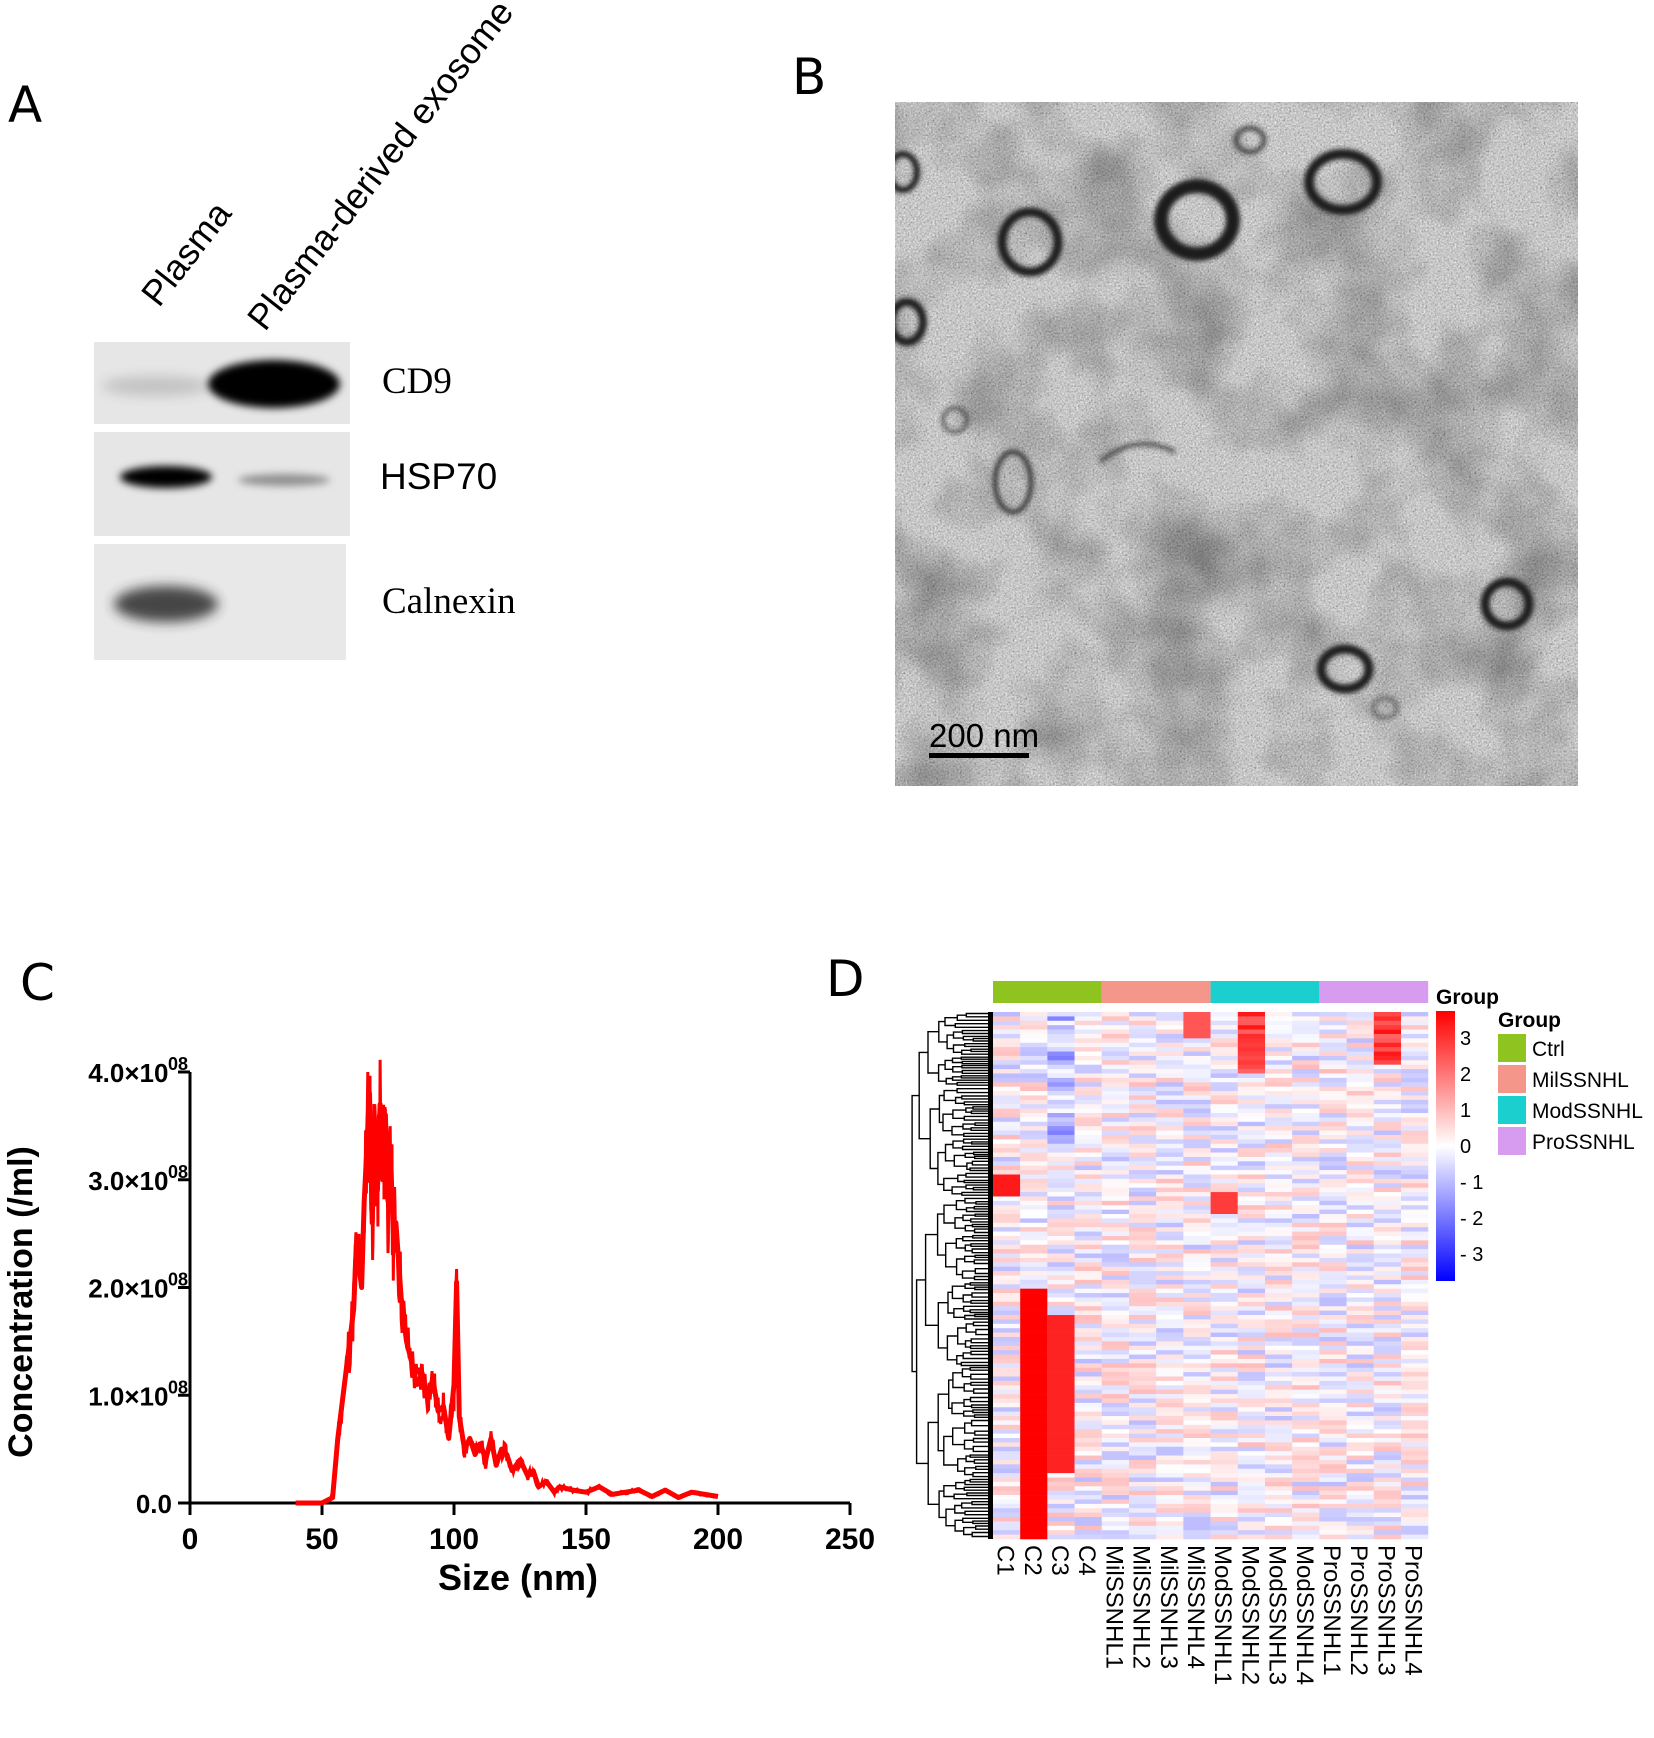  Describe the element at coordinates (1345, 669) in the screenshot. I see `vesicle` at that location.